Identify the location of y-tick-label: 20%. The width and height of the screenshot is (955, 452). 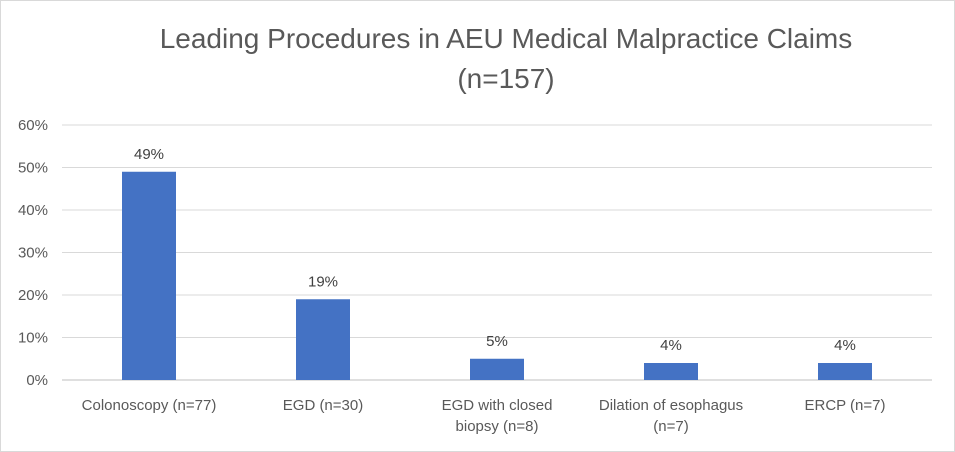
(33, 295).